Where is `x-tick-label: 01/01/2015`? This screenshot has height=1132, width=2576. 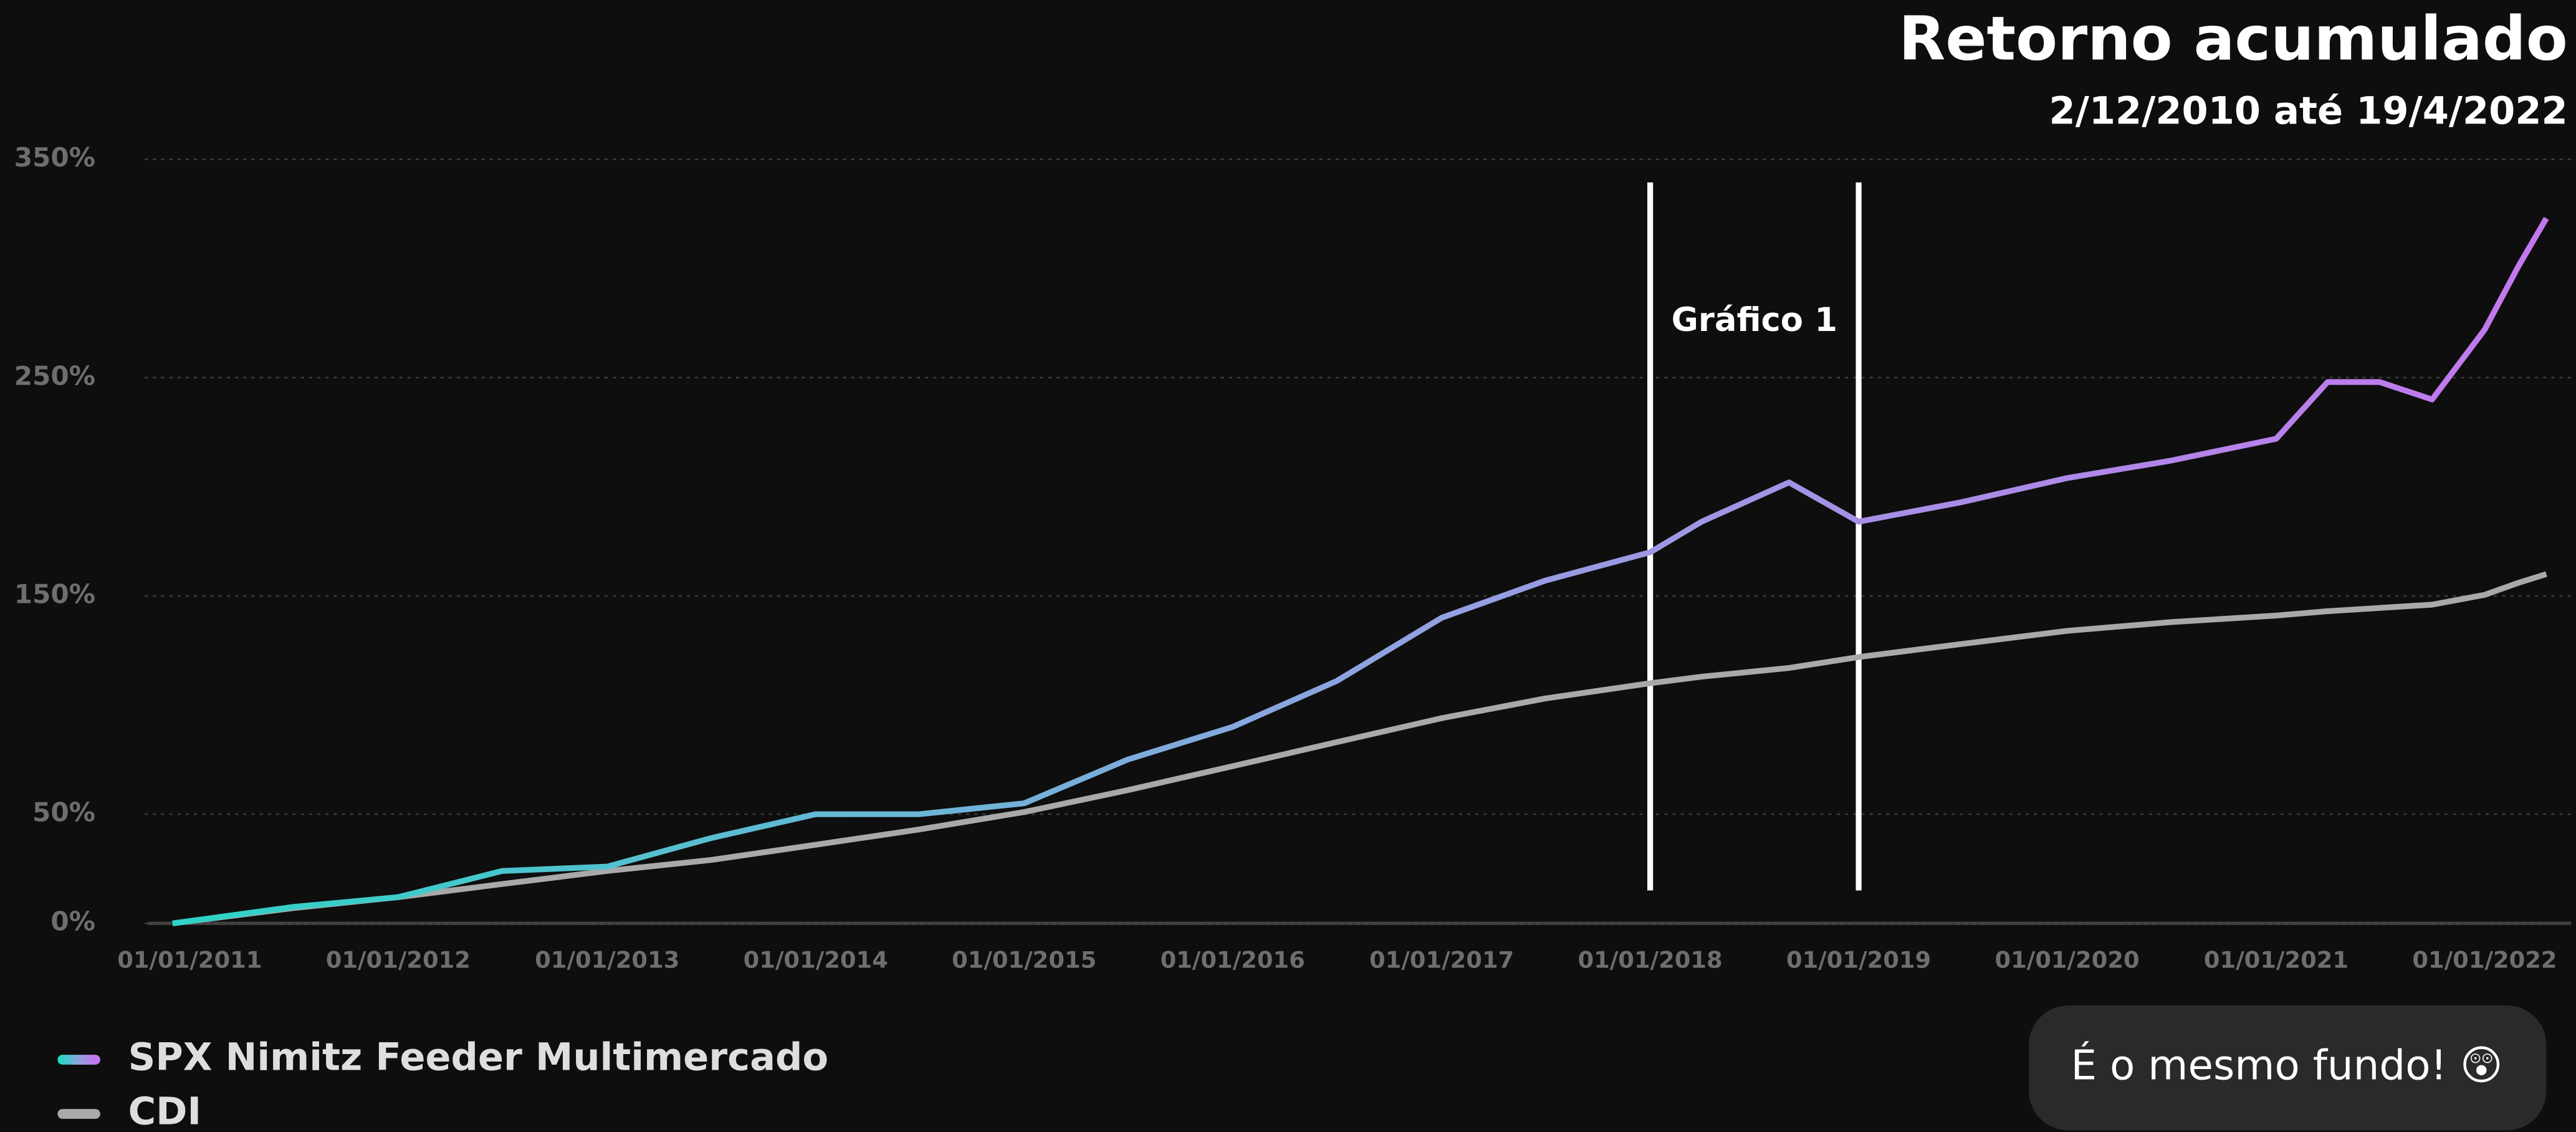 x-tick-label: 01/01/2015 is located at coordinates (1024, 959).